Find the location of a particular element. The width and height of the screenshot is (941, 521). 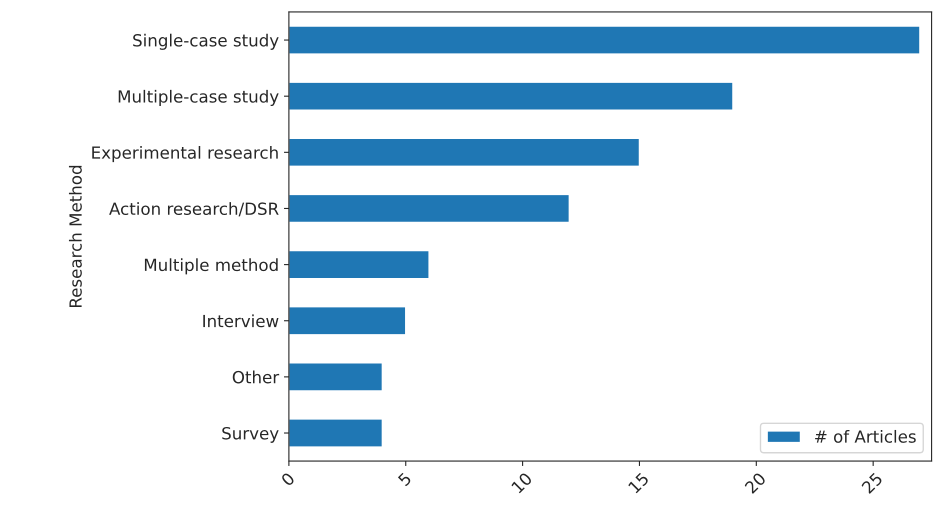

y-tick-label: Multiple-case study is located at coordinates (198, 98).